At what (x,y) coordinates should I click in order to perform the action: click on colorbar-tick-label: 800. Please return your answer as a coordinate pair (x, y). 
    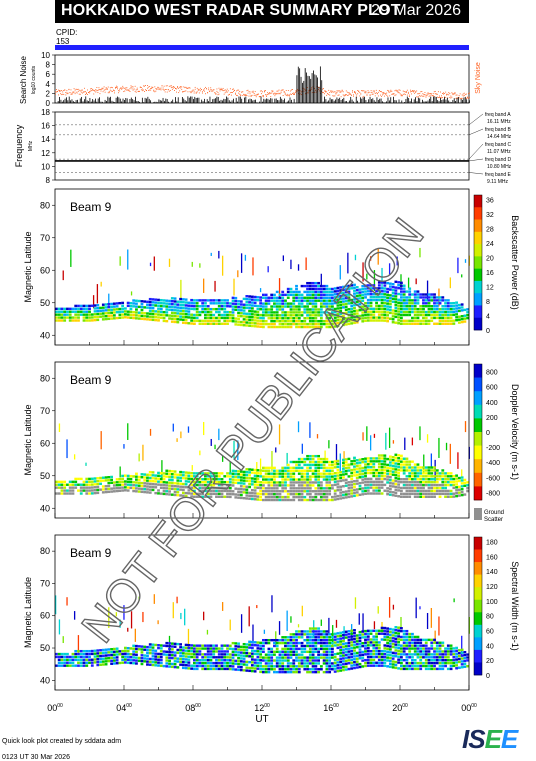
    Looking at the image, I should click on (492, 373).